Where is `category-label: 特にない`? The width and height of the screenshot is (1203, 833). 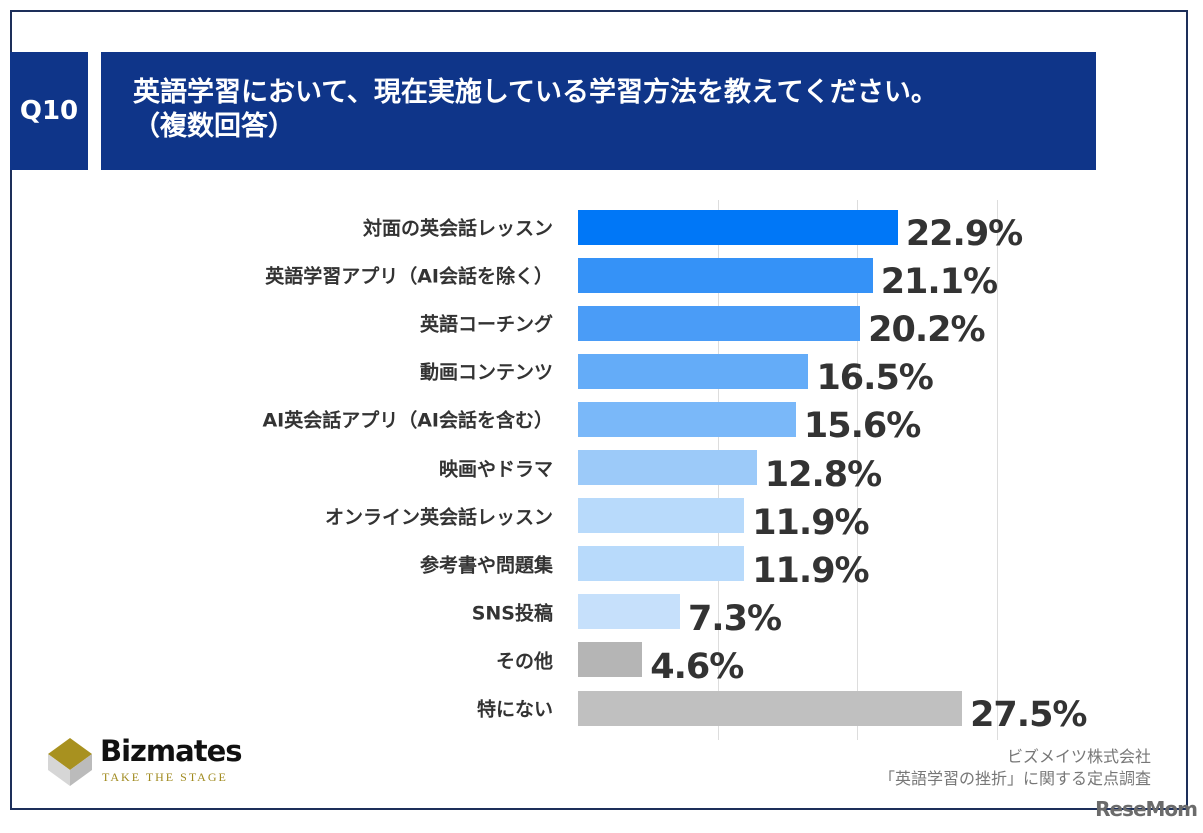 category-label: 特にない is located at coordinates (514, 709).